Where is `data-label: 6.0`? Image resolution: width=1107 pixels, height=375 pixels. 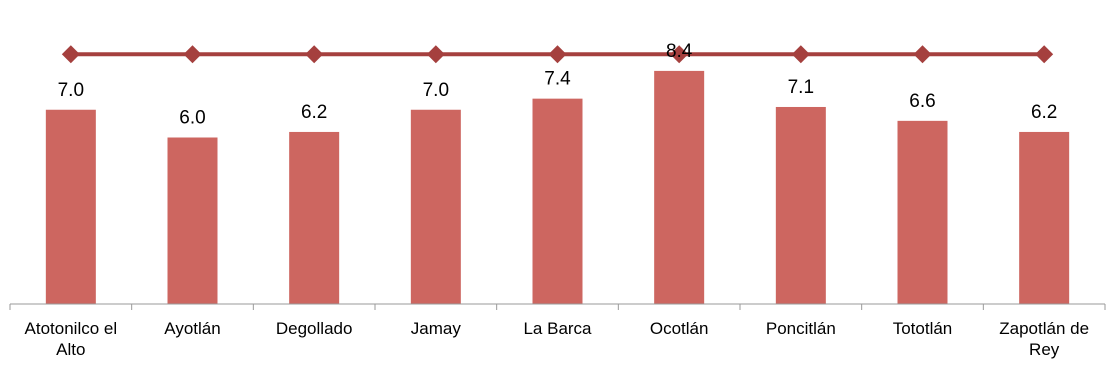 data-label: 6.0 is located at coordinates (192, 118).